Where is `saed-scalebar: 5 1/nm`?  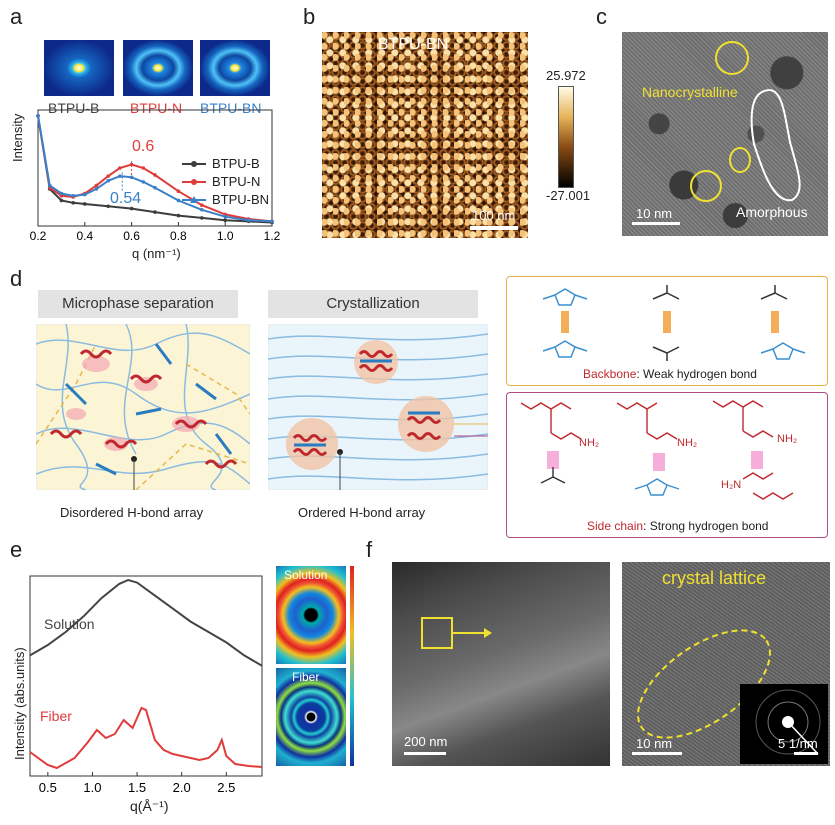
saed-scalebar: 5 1/nm is located at coordinates (798, 743).